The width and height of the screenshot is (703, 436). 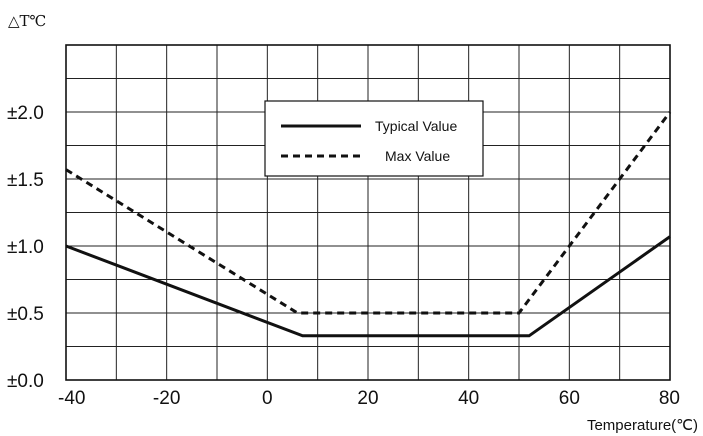 What do you see at coordinates (27, 21) in the screenshot?
I see `y-axis-unit-label: △T℃` at bounding box center [27, 21].